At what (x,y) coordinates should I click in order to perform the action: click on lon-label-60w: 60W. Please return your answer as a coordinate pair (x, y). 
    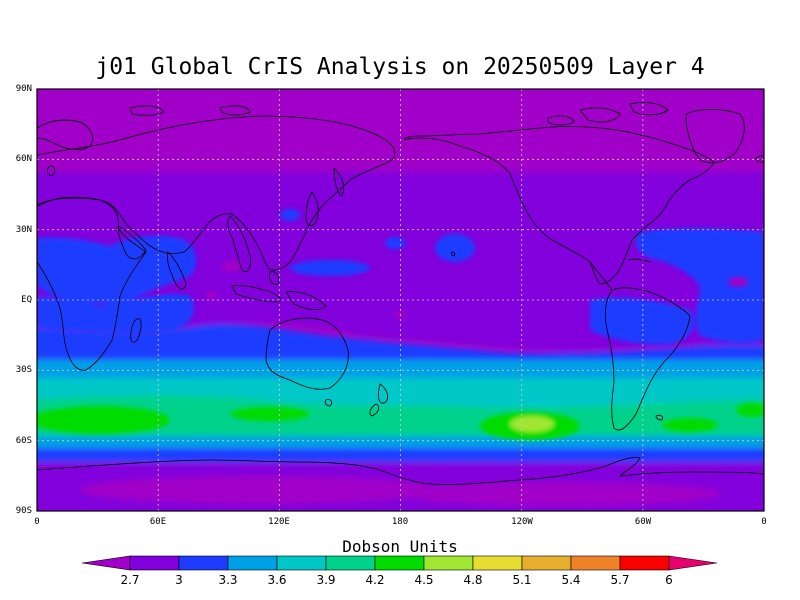
    Looking at the image, I should click on (643, 522).